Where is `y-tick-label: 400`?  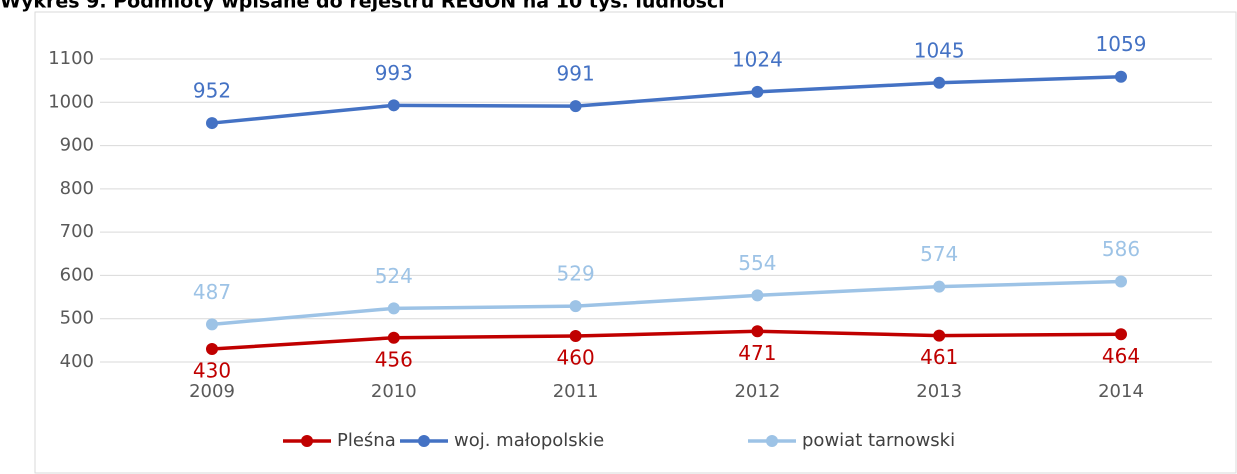 y-tick-label: 400 is located at coordinates (77, 361).